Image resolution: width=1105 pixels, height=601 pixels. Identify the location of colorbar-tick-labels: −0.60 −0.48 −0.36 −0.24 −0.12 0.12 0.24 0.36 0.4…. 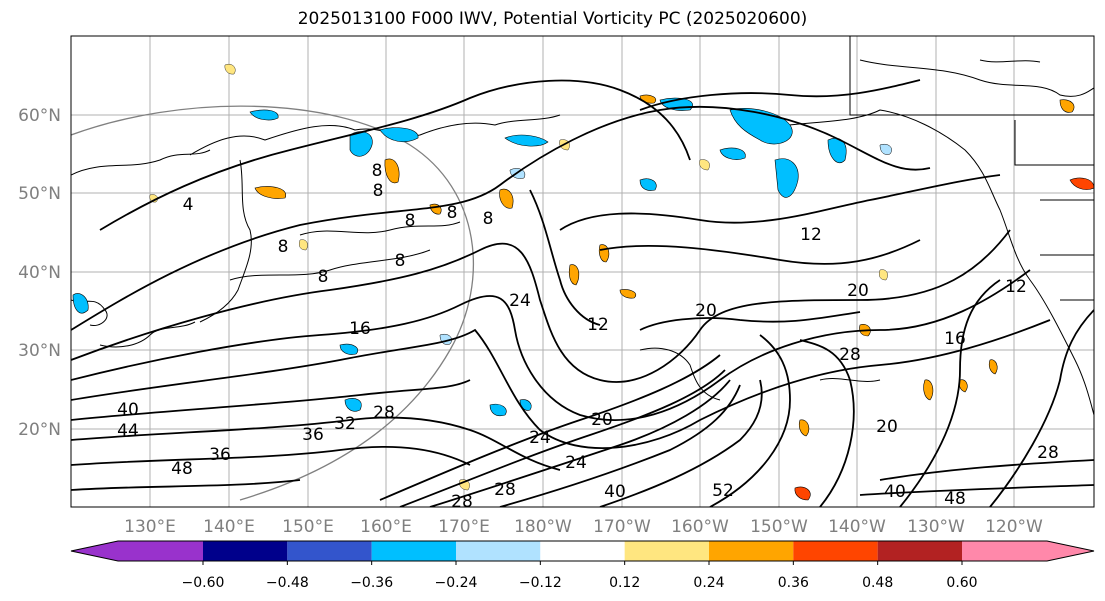
(580, 576).